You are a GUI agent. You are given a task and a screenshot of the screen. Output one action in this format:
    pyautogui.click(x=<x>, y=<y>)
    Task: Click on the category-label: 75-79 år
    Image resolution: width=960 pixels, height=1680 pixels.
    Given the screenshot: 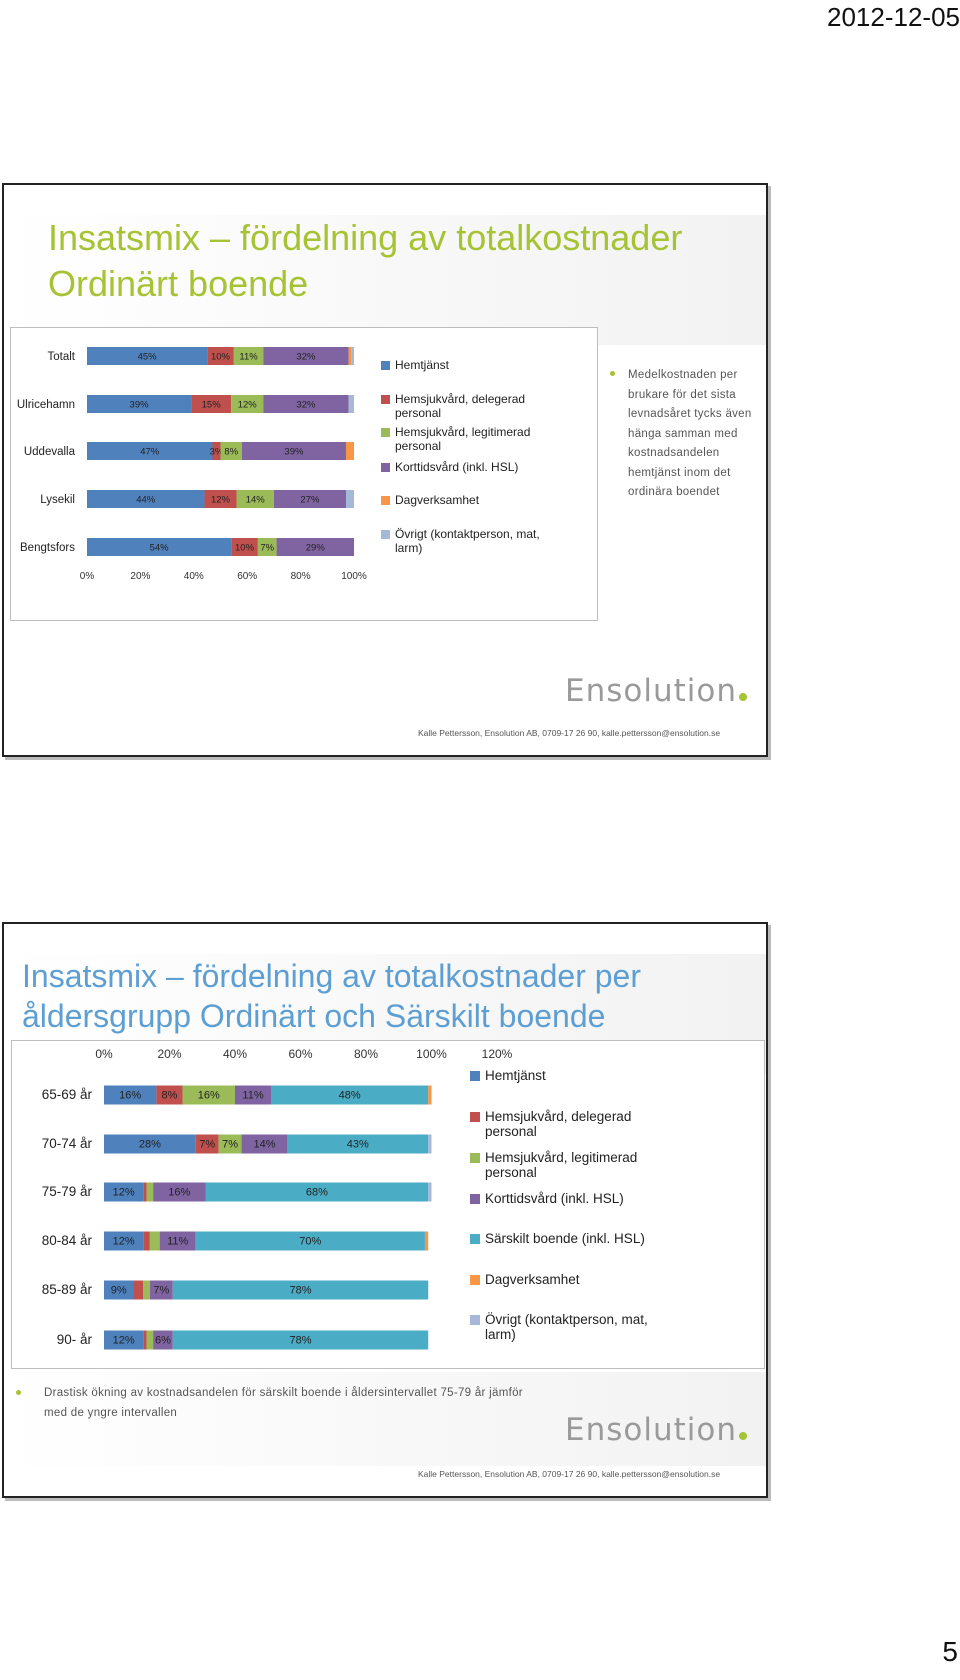 What is the action you would take?
    pyautogui.click(x=67, y=1191)
    